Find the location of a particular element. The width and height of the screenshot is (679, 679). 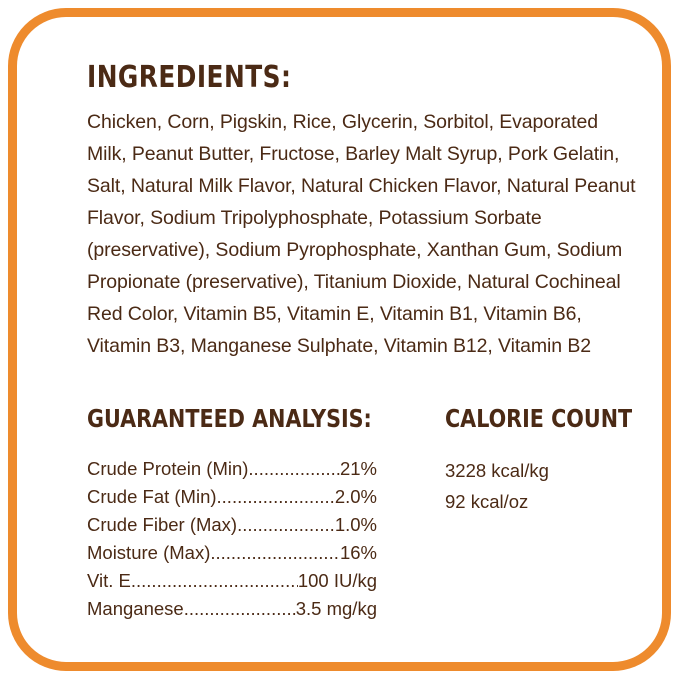

ingredients-heading: INGREDIENTS: is located at coordinates (189, 77).